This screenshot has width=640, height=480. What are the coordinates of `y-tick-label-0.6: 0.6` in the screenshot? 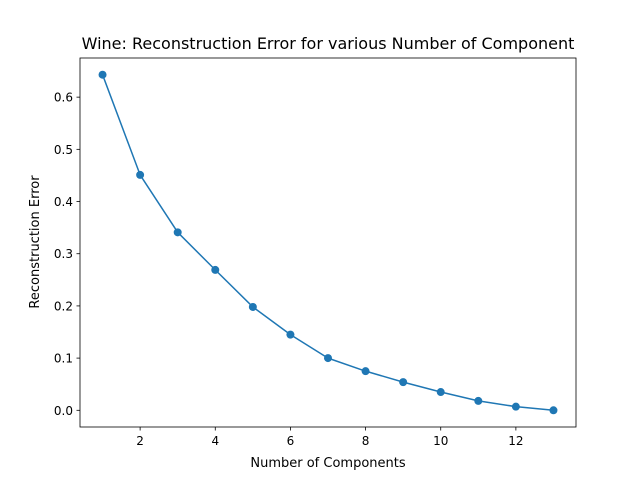 It's located at (63, 98).